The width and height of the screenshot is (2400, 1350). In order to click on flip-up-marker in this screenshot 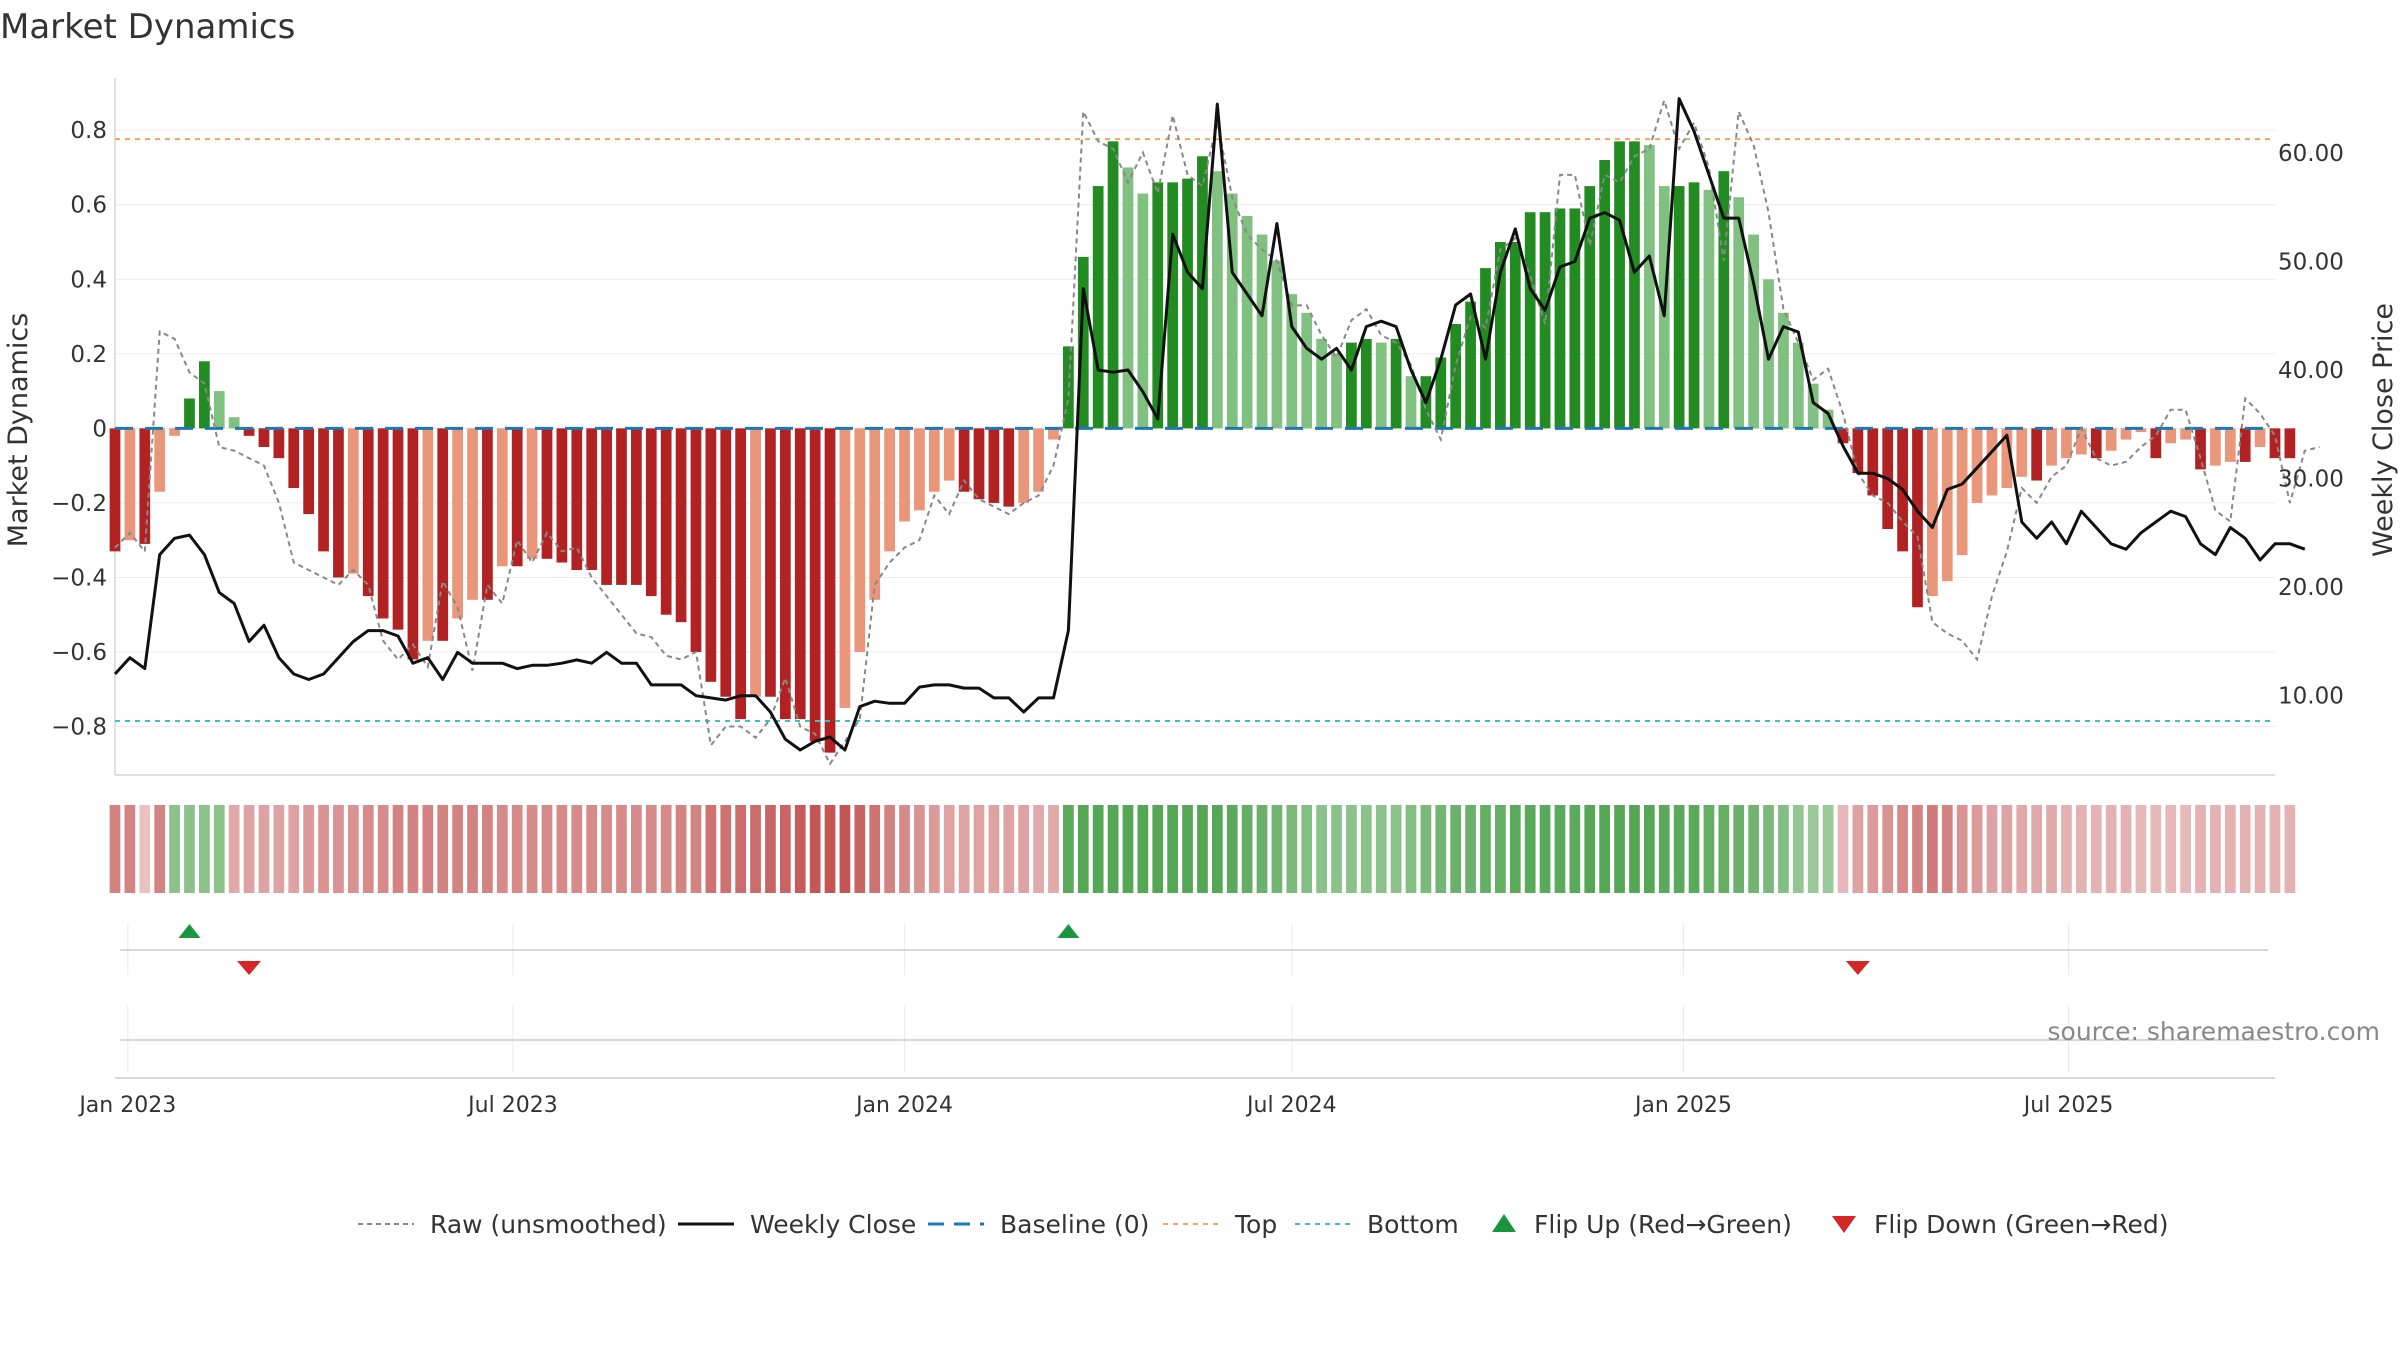, I will do `click(1068, 931)`.